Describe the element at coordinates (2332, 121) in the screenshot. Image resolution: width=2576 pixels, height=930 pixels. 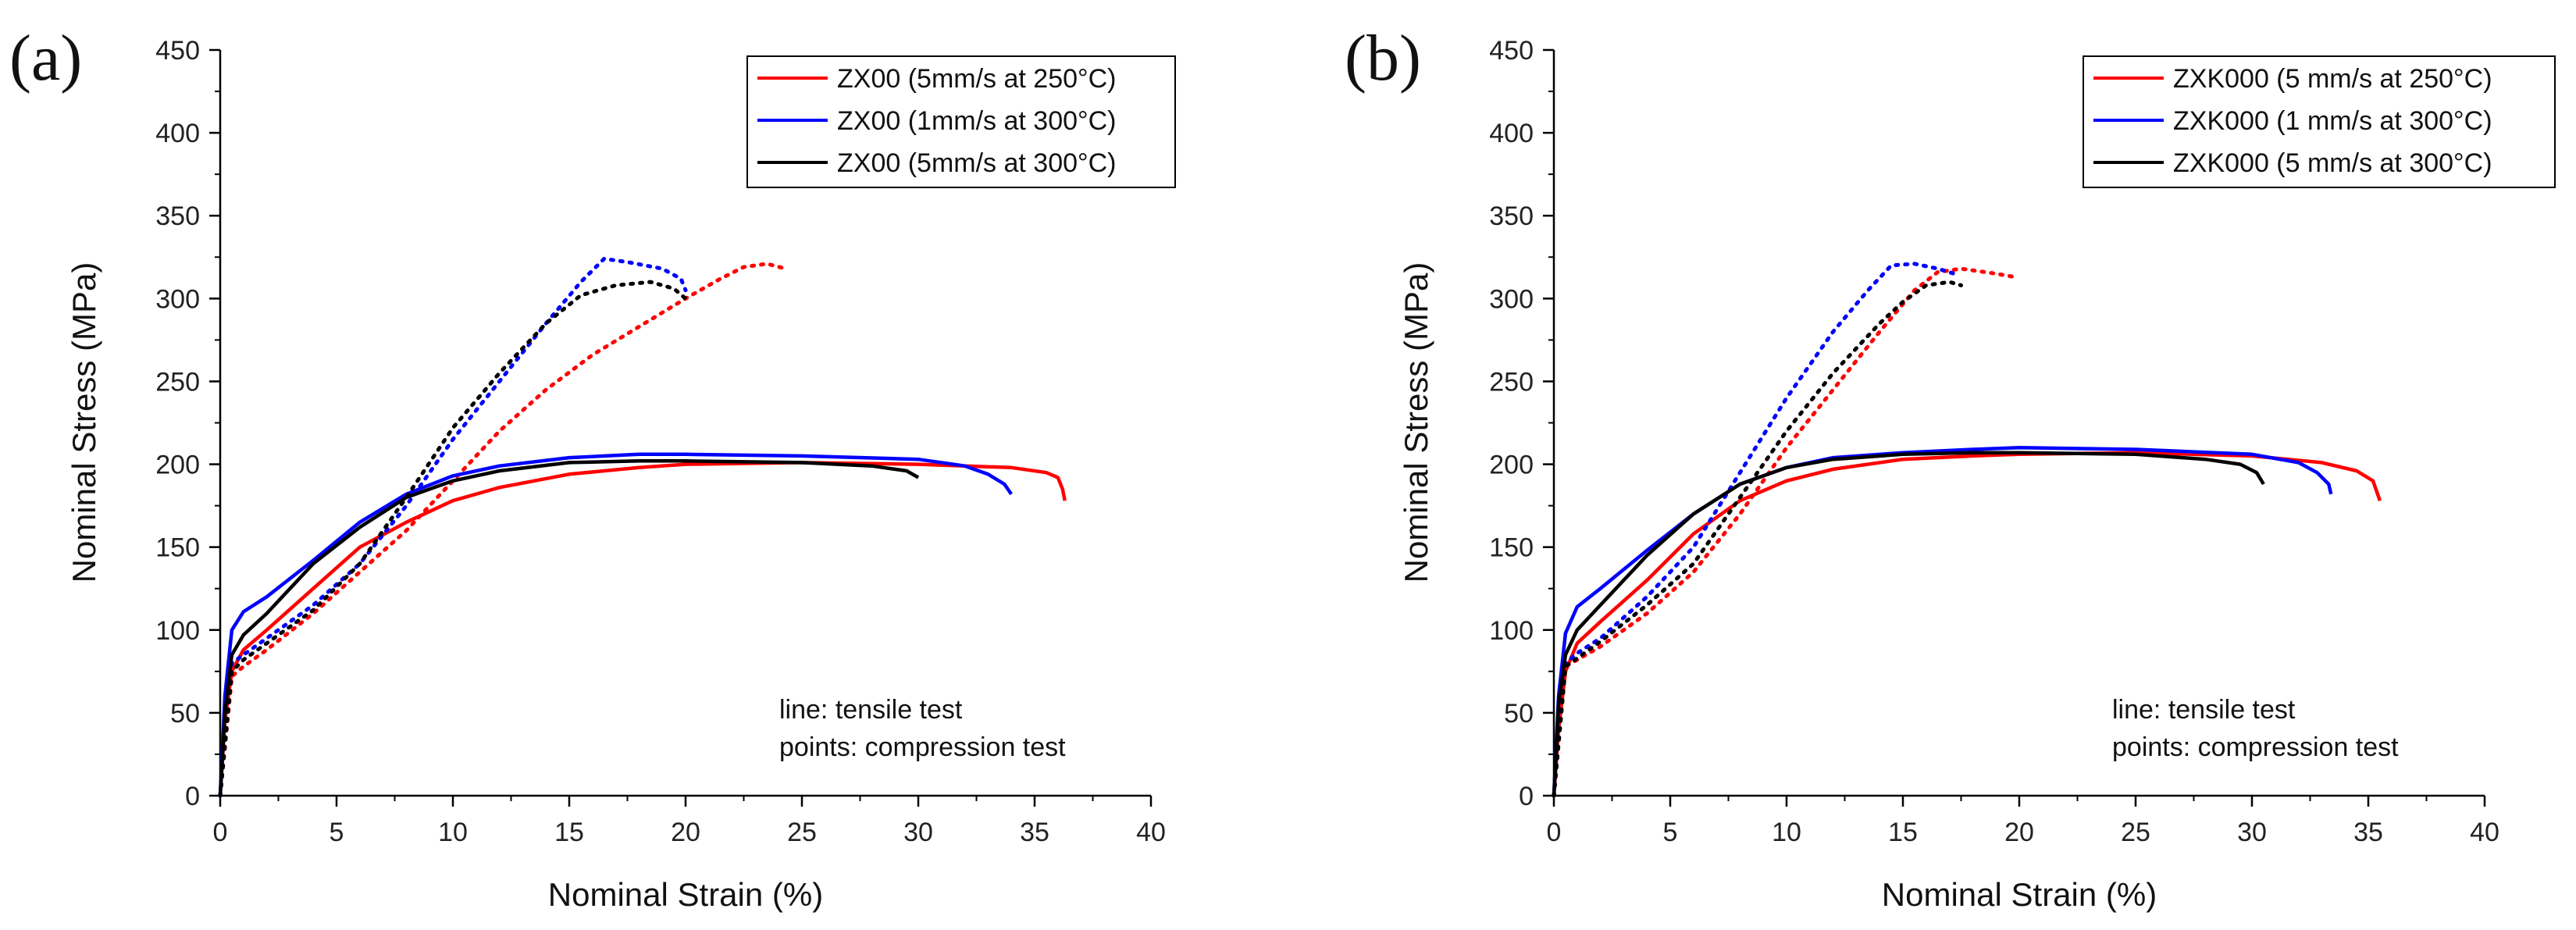
I see `legend-label-b-1: ZXK000 (1 mm/s at 300°C)` at that location.